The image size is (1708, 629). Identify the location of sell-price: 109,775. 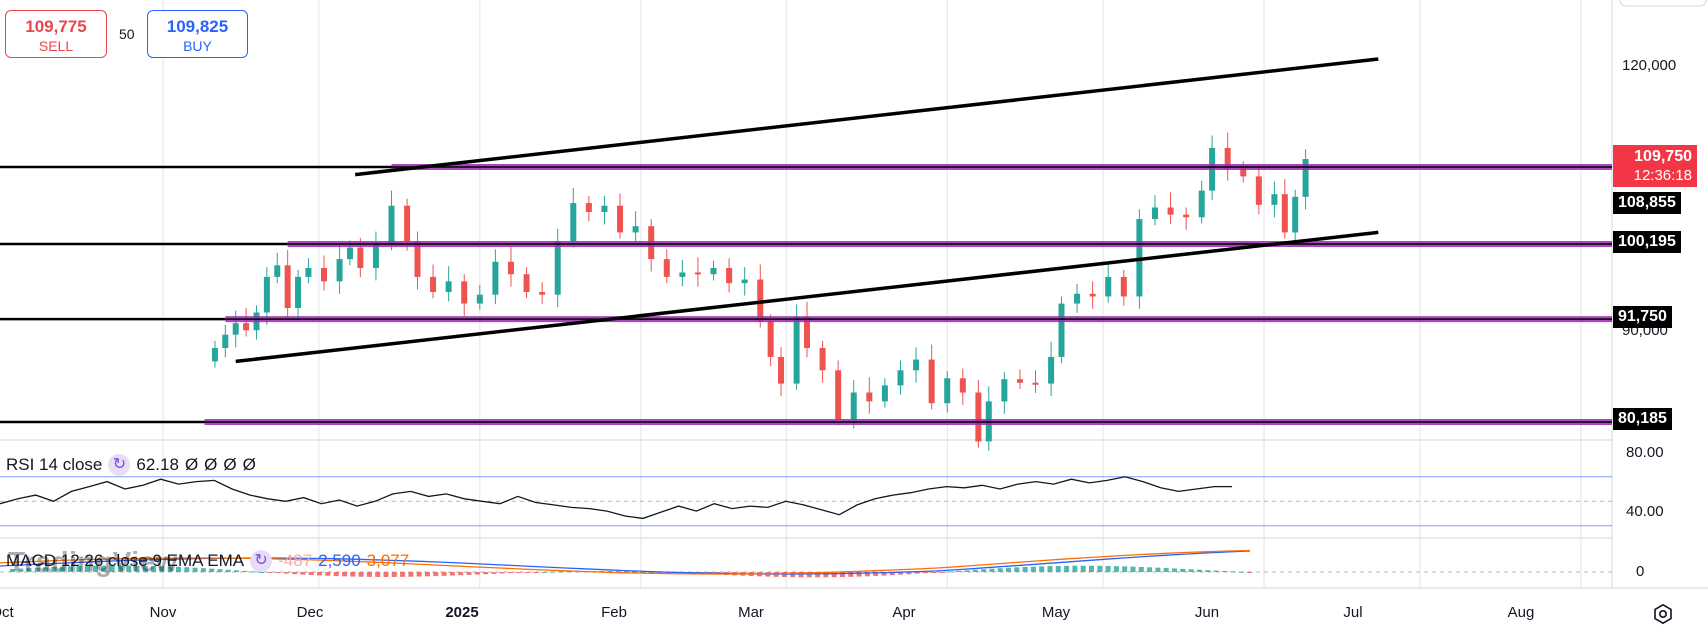
(56, 26).